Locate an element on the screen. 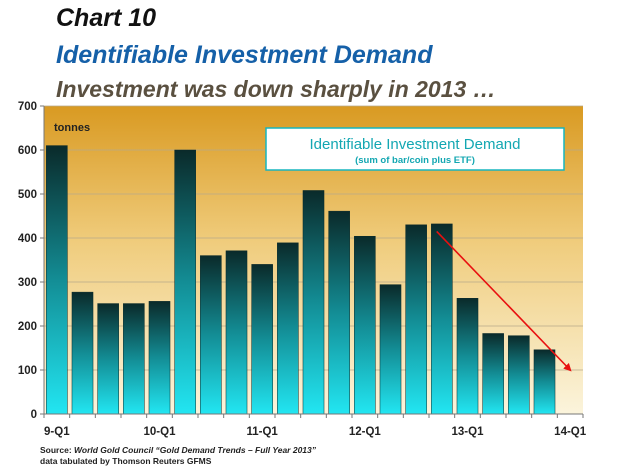 The width and height of the screenshot is (640, 471). x-tick-label: 9-Q1 is located at coordinates (57, 432).